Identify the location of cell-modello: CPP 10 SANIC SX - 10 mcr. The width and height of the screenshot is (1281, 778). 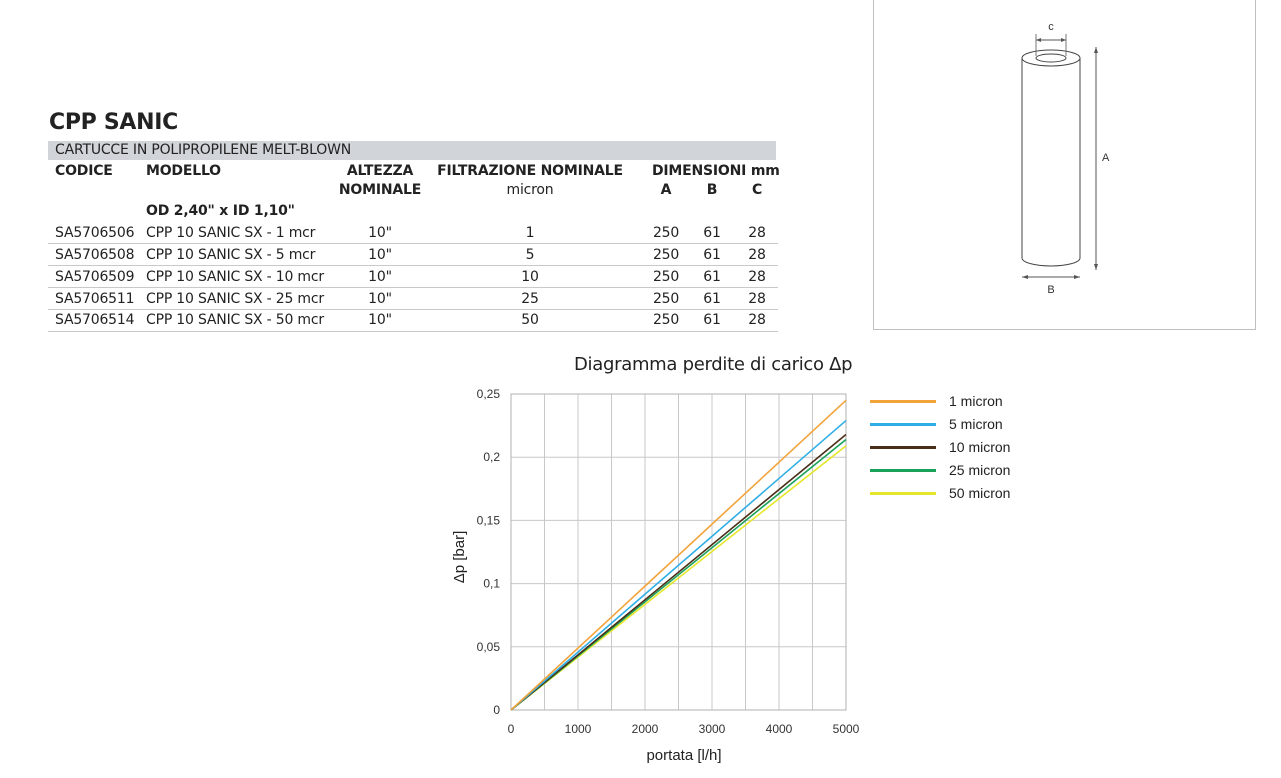
(235, 277).